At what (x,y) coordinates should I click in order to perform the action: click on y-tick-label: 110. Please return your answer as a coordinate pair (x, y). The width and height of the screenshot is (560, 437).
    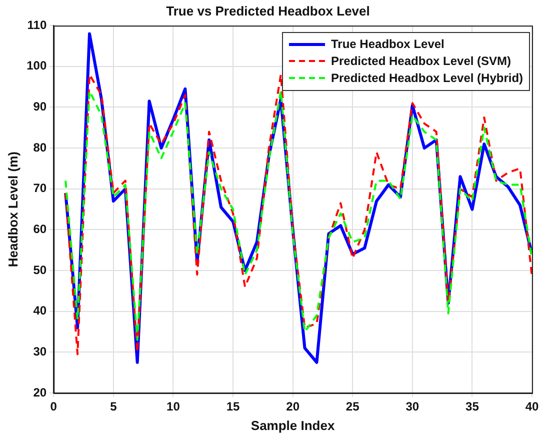
    Looking at the image, I should click on (37, 25).